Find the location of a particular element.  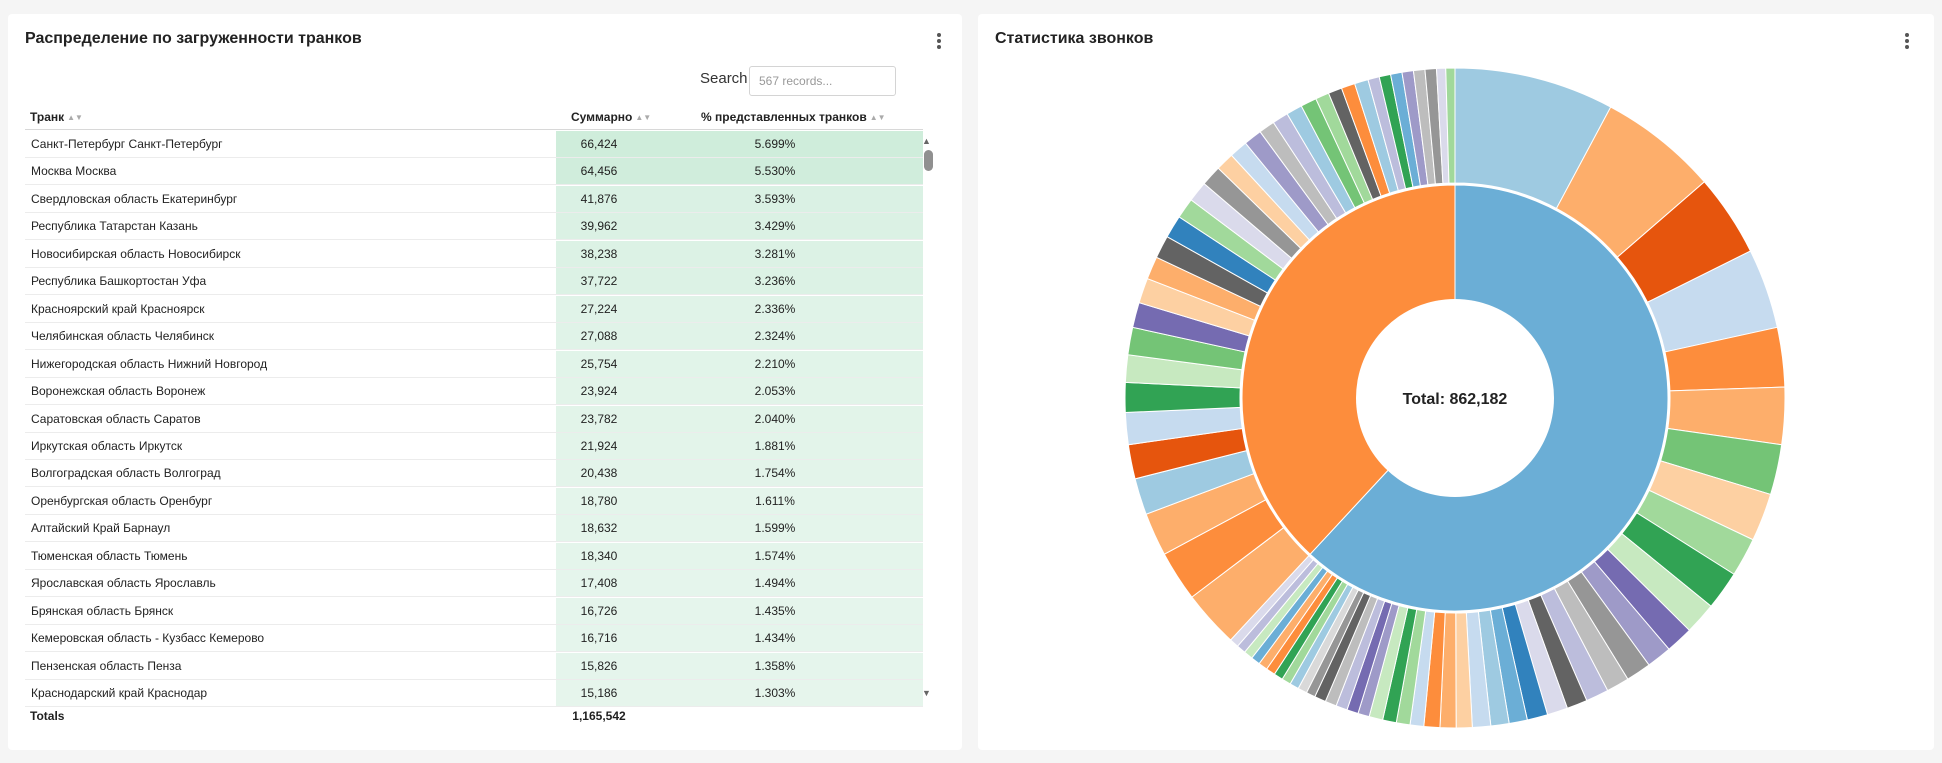

sum-cell: 23,782 is located at coordinates (599, 418).